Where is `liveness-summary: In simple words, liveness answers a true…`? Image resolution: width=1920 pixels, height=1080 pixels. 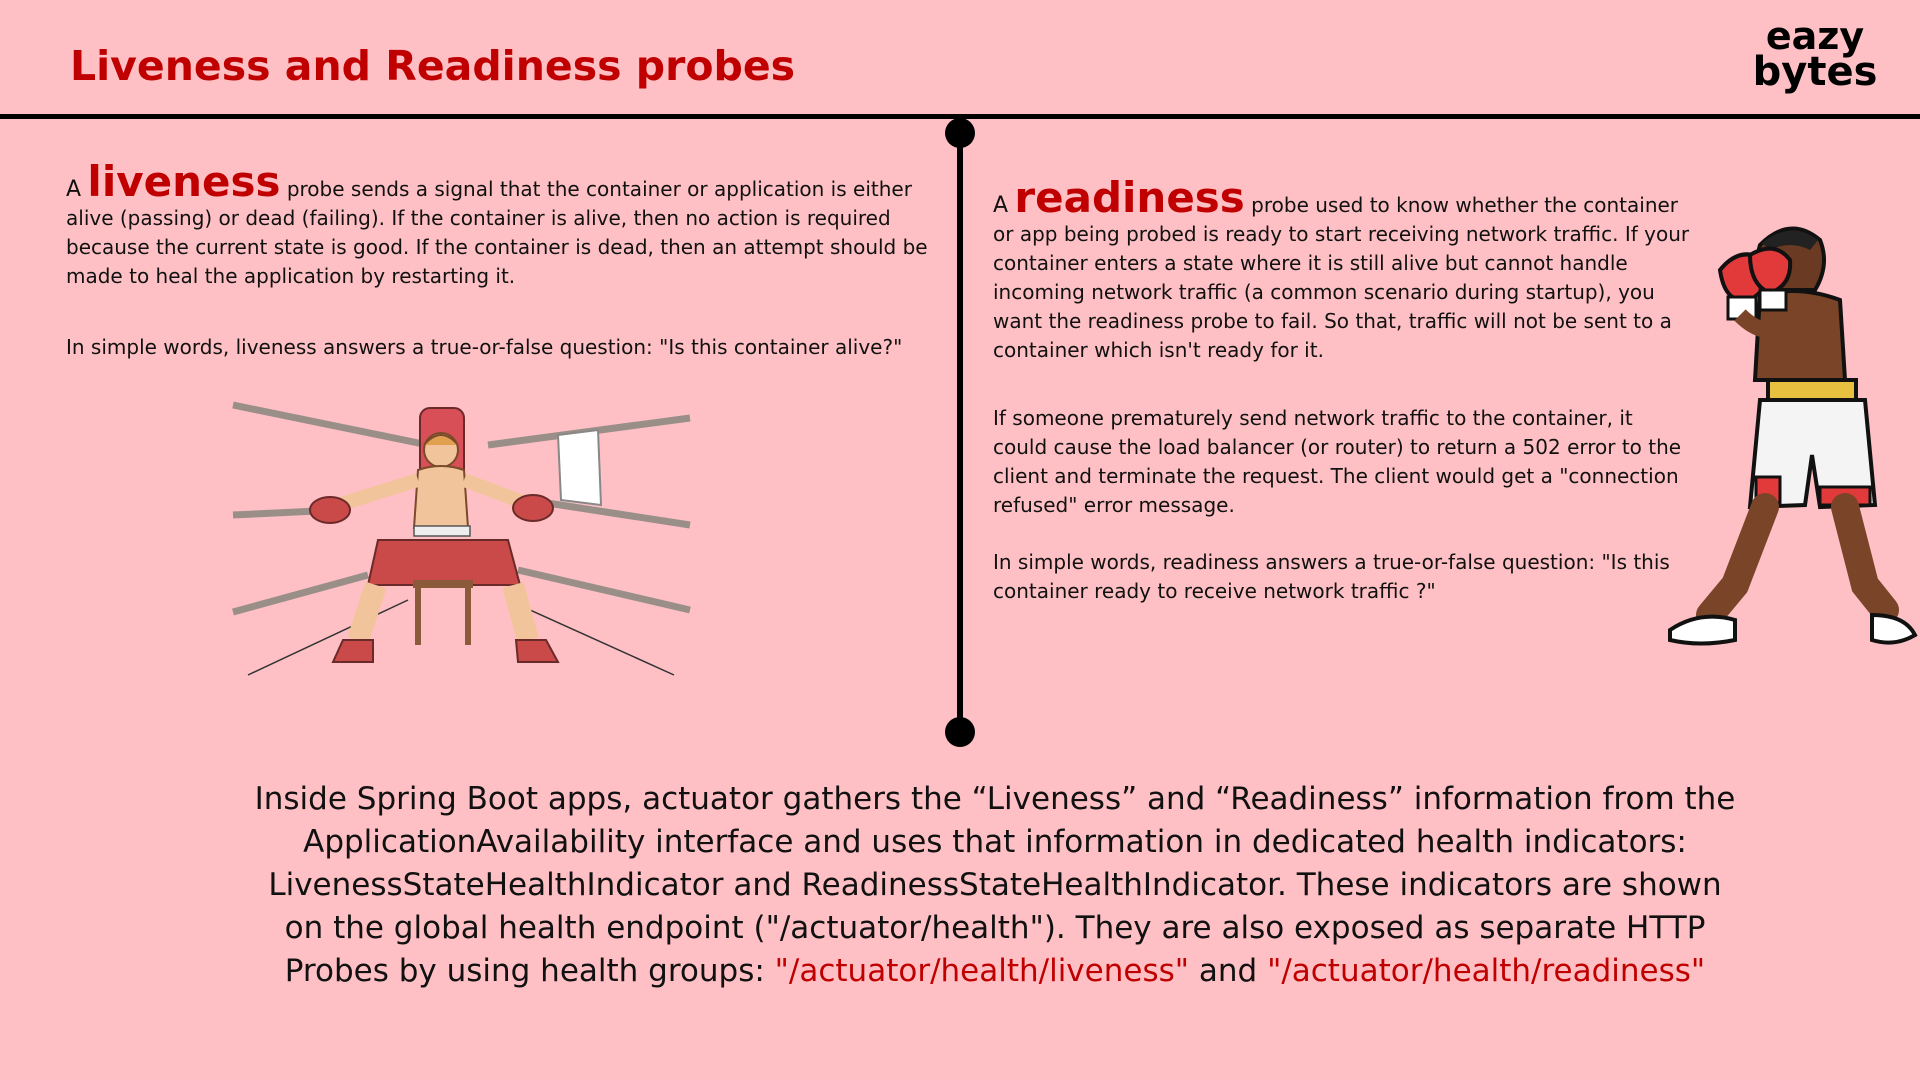 liveness-summary: In simple words, liveness answers a true… is located at coordinates (484, 347).